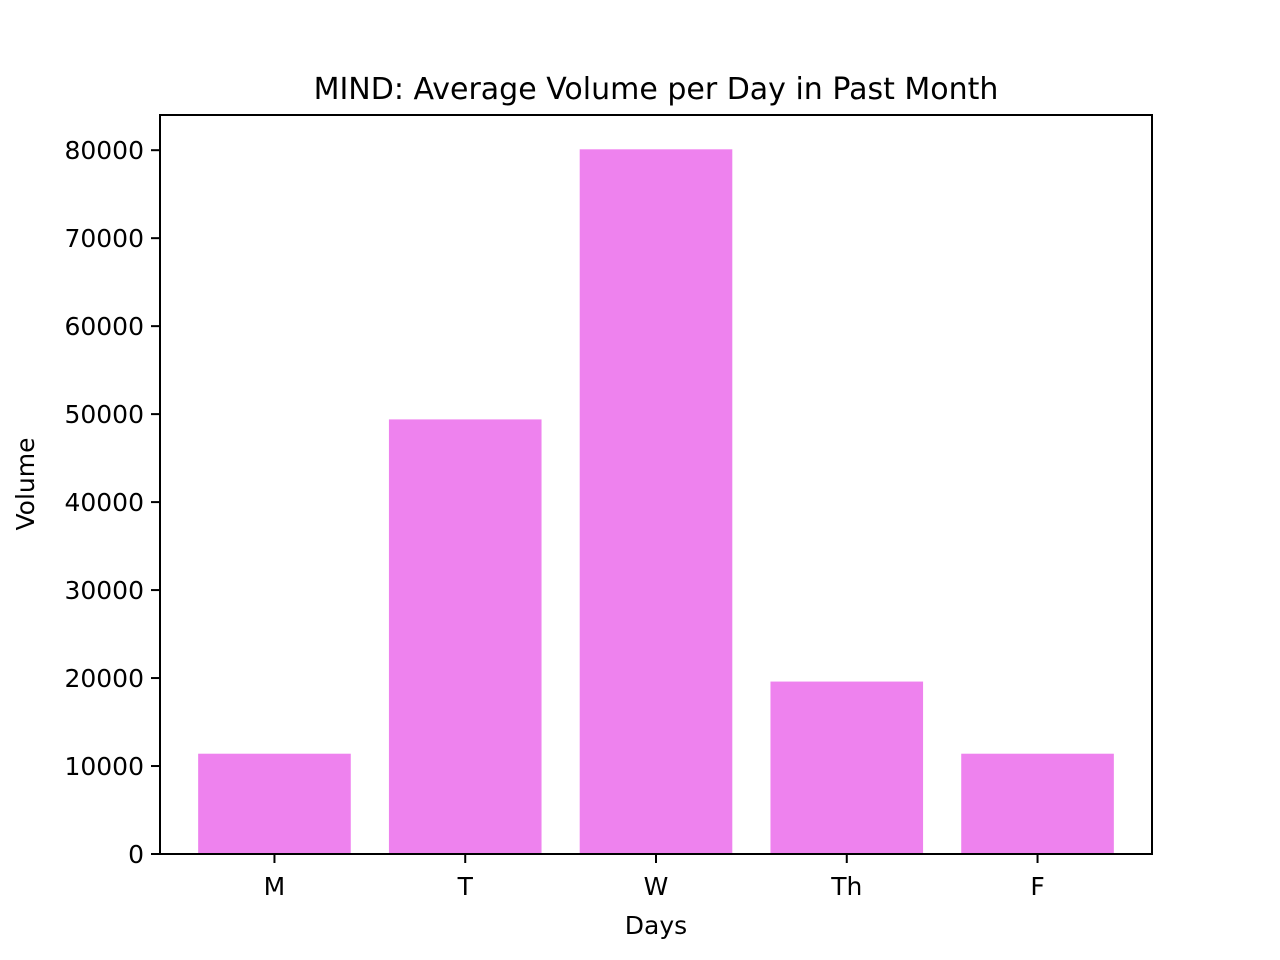 This screenshot has height=960, width=1280. I want to click on y-axis-label: Volume, so click(25, 484).